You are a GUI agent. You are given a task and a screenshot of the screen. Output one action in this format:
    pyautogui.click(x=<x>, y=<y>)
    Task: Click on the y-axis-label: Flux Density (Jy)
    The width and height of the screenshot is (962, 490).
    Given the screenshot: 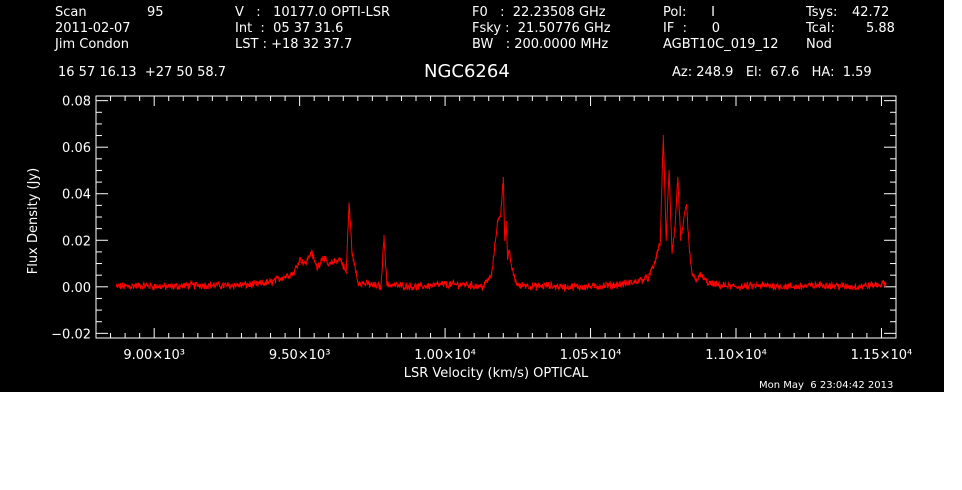 What is the action you would take?
    pyautogui.click(x=33, y=221)
    